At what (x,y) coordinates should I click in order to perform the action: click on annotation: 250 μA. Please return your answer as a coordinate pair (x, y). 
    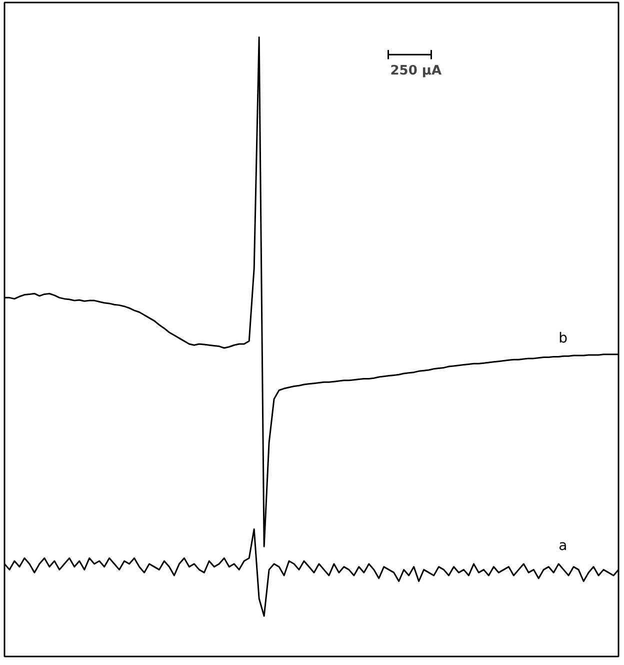
    Looking at the image, I should click on (416, 71).